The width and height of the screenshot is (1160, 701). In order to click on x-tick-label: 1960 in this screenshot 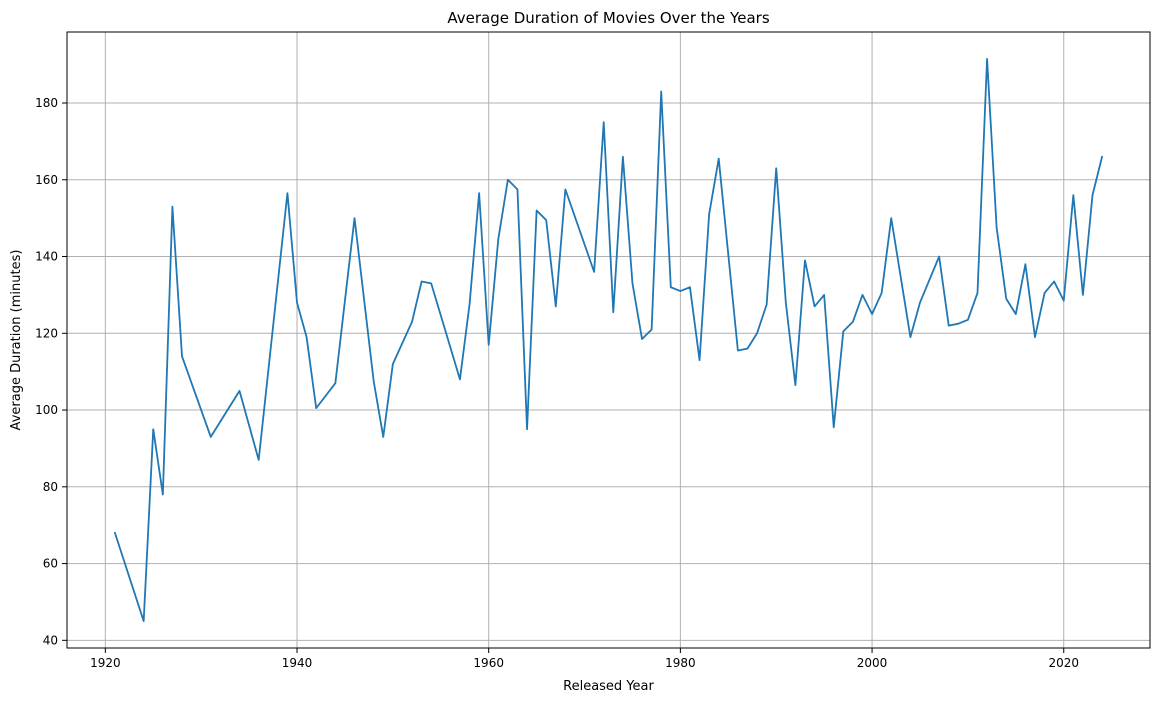, I will do `click(488, 663)`.